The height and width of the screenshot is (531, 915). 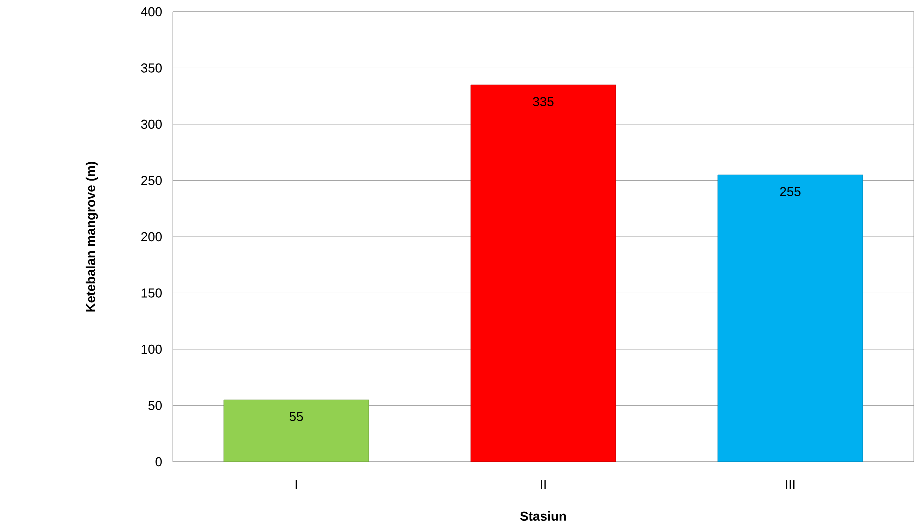 I want to click on data-label: 55, so click(x=297, y=417).